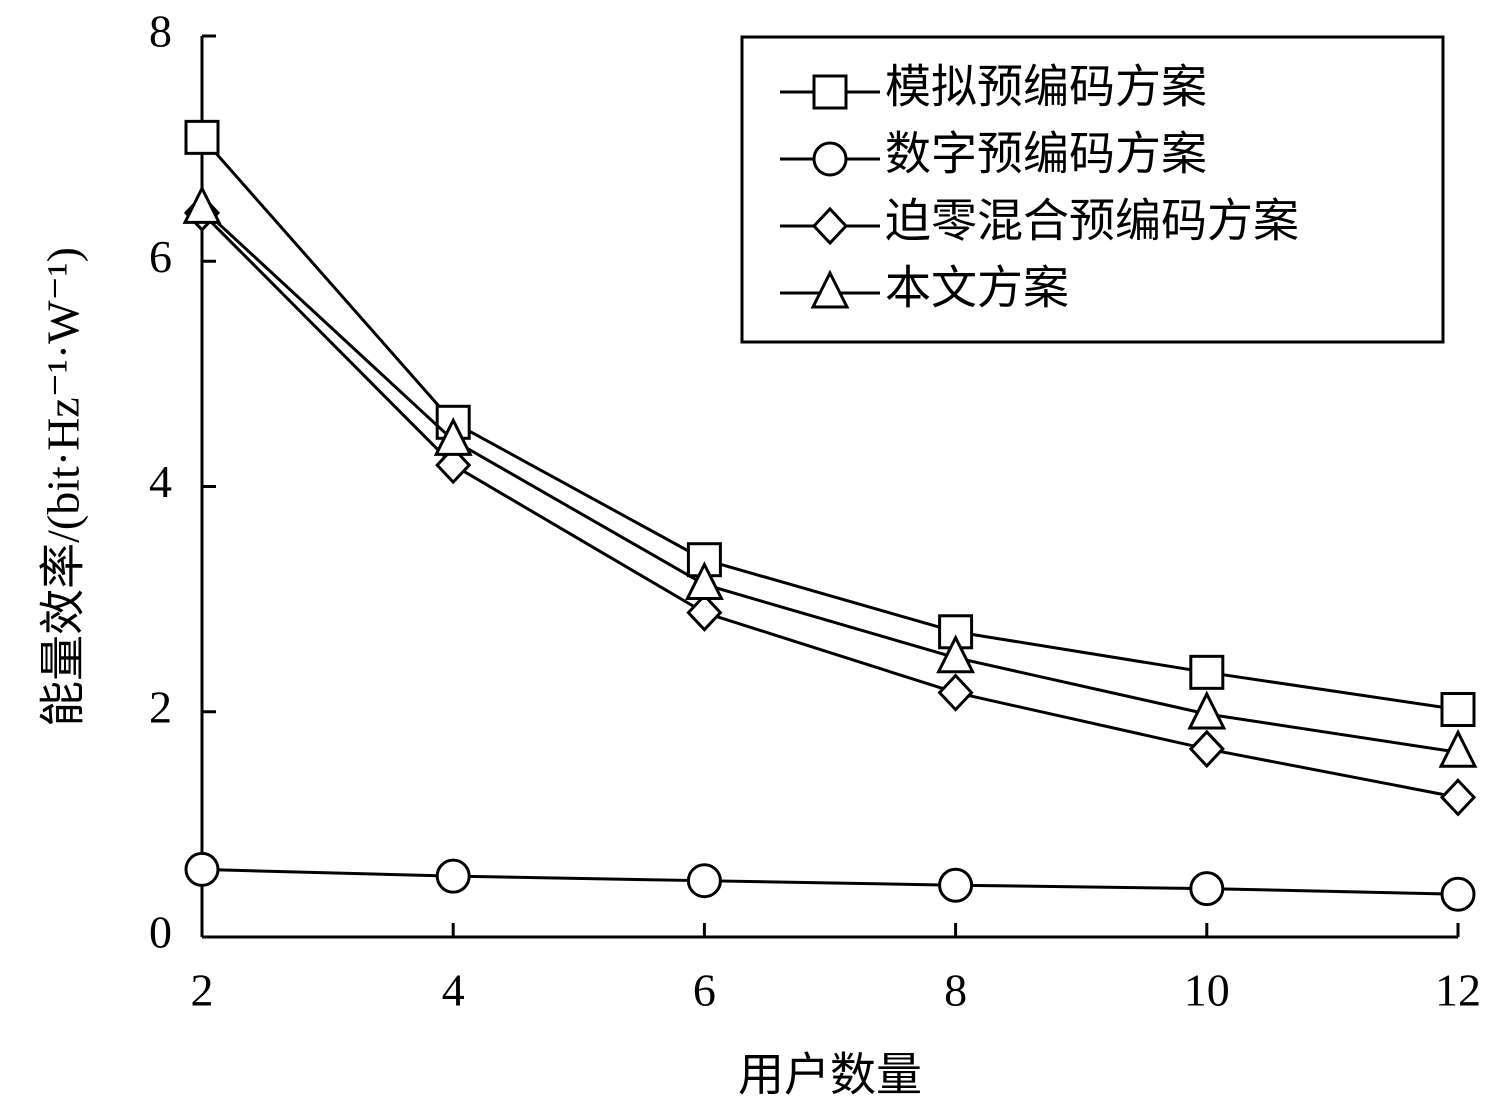 This screenshot has width=1493, height=1120. I want to click on series-line, so click(830, 881).